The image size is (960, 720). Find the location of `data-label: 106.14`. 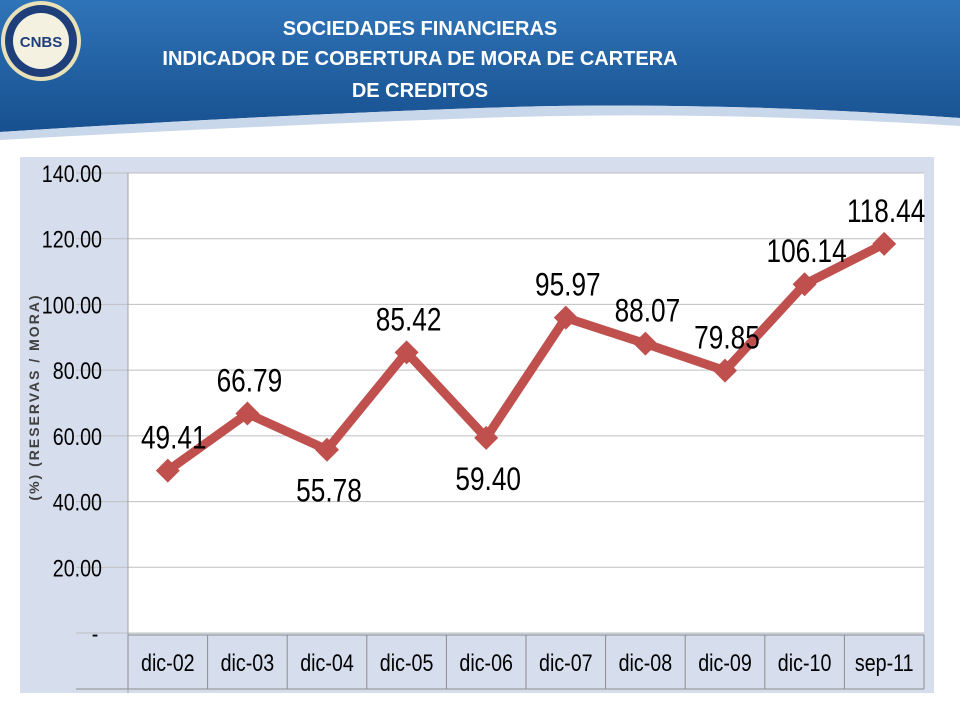

data-label: 106.14 is located at coordinates (806, 252).